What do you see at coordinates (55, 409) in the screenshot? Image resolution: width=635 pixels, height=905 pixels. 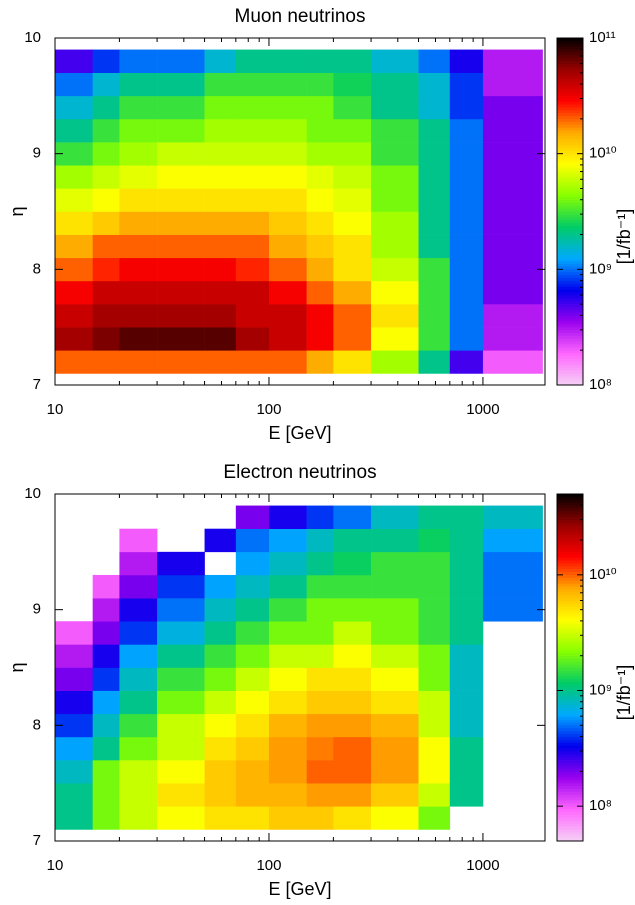 I see `x-tick-label: 10` at bounding box center [55, 409].